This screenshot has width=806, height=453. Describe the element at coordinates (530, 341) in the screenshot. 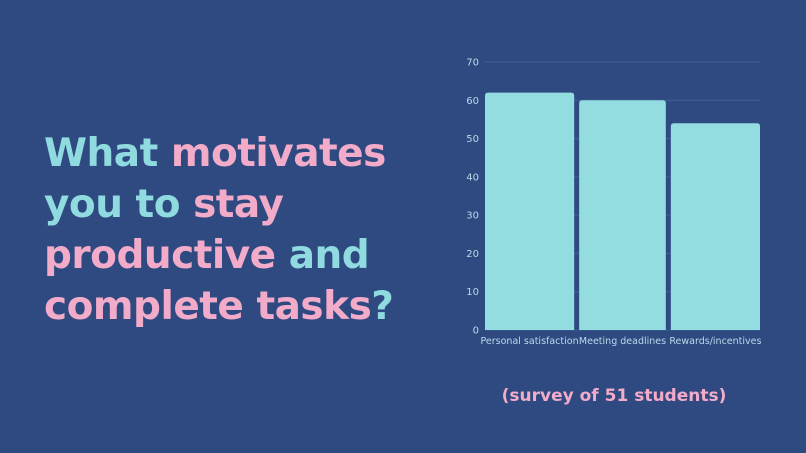

I see `x-tick-label: Personal satisfaction` at that location.